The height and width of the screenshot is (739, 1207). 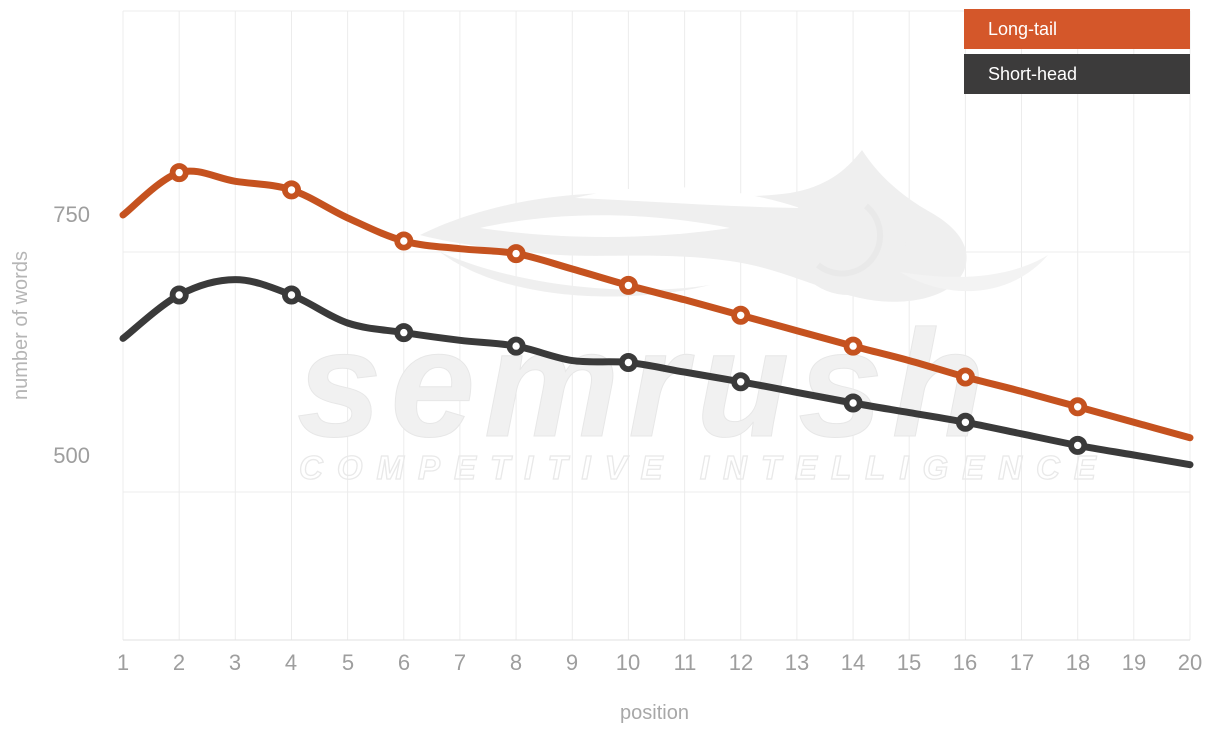 What do you see at coordinates (1190, 662) in the screenshot?
I see `x-tick-label-20: 20` at bounding box center [1190, 662].